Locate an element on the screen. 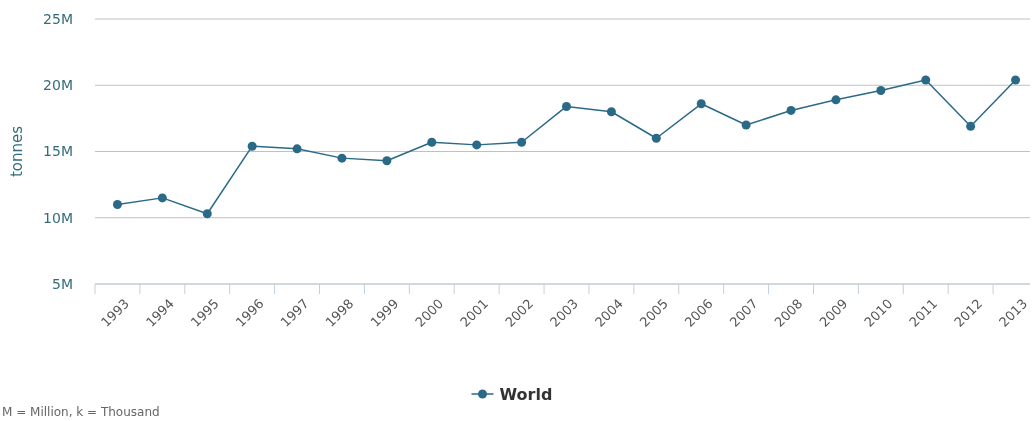 This screenshot has width=1033, height=421. y-axis-title: tonnes is located at coordinates (17, 151).